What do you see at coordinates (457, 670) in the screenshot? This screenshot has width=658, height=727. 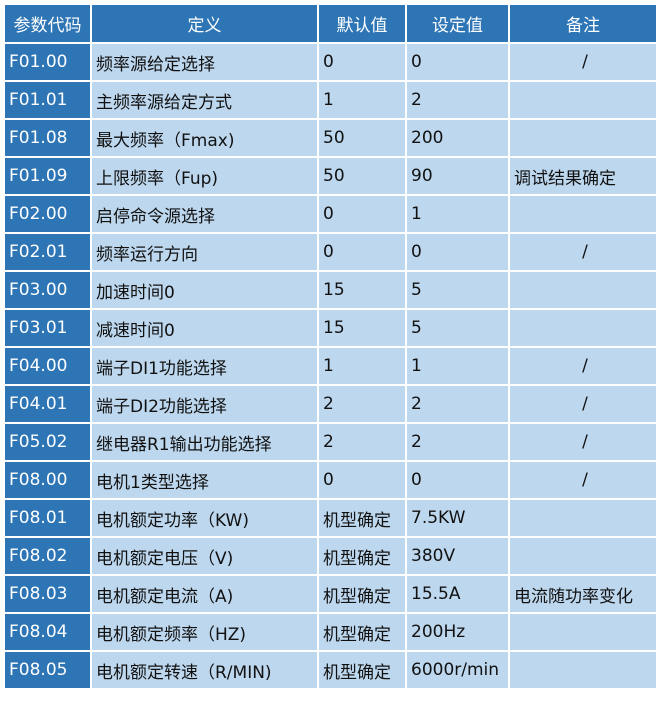 I see `setting-cell: 6000r/min` at bounding box center [457, 670].